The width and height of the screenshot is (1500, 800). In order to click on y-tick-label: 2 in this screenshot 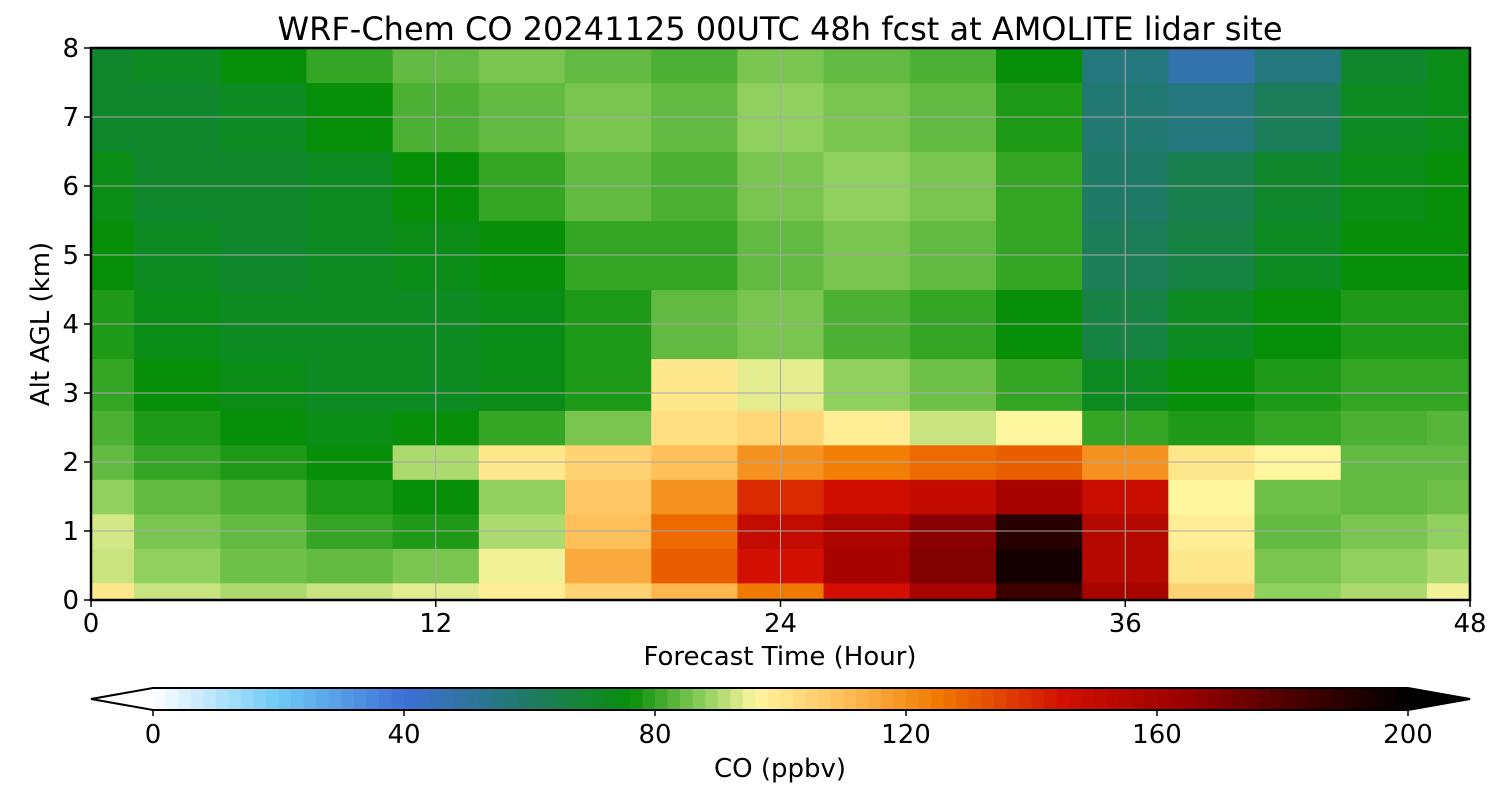, I will do `click(70, 463)`.